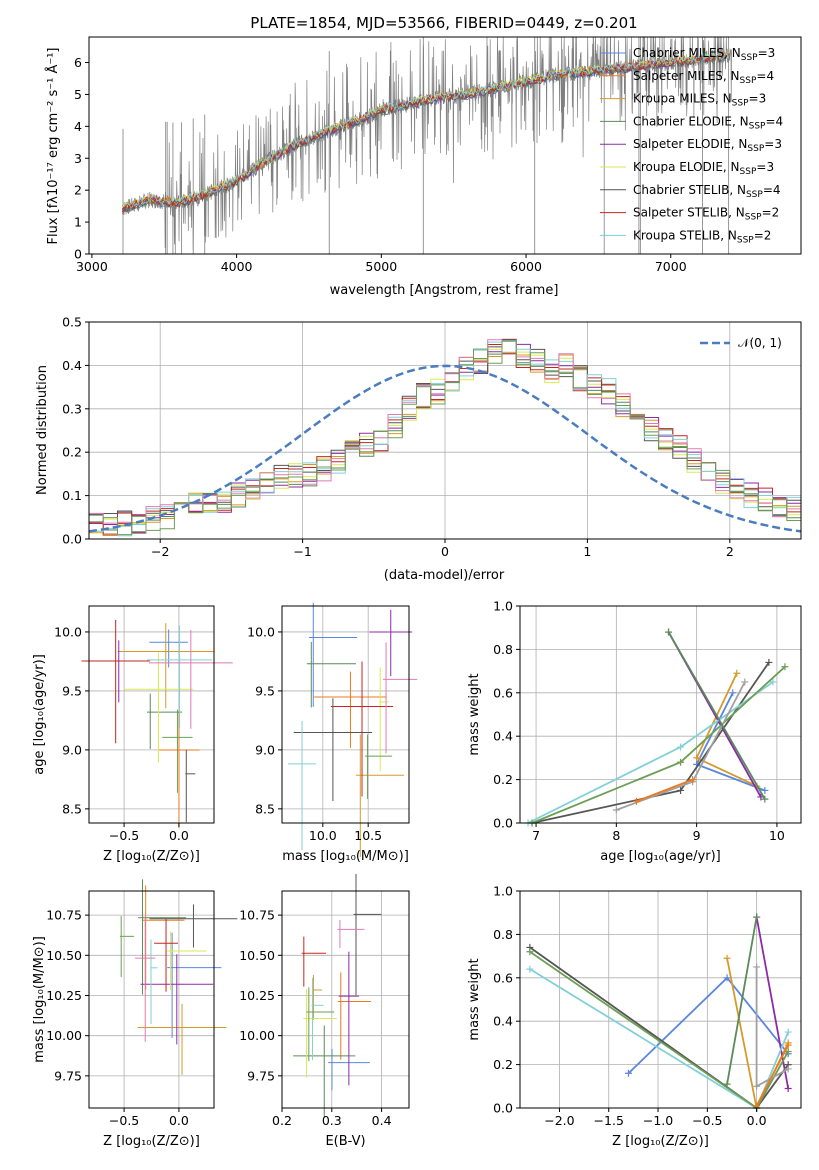  Describe the element at coordinates (323, 835) in the screenshot. I see `x-tick-label: 10.0` at that location.